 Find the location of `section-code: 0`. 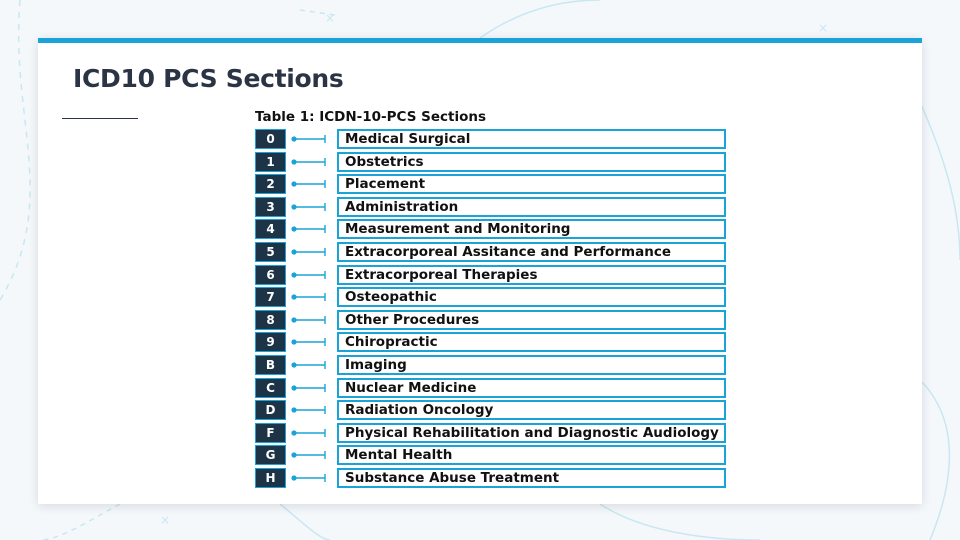

section-code: 0 is located at coordinates (270, 139).